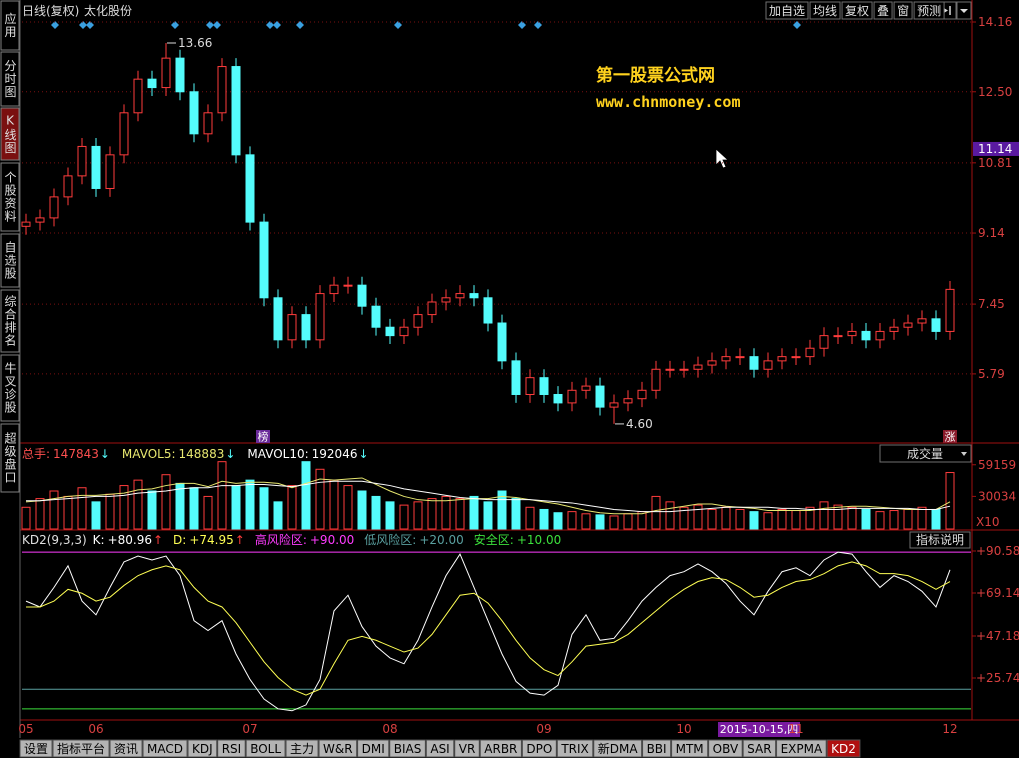 This screenshot has width=1019, height=758. I want to click on bottom-tab-label: KD2, so click(843, 749).